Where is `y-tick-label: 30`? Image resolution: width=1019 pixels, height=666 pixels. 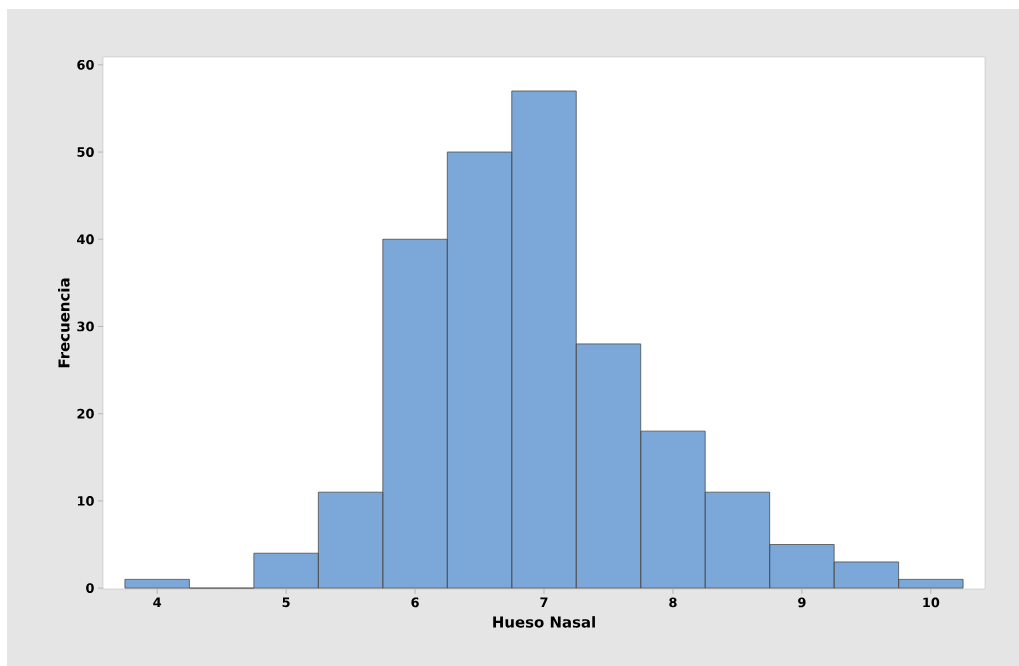
y-tick-label: 30 is located at coordinates (85, 326).